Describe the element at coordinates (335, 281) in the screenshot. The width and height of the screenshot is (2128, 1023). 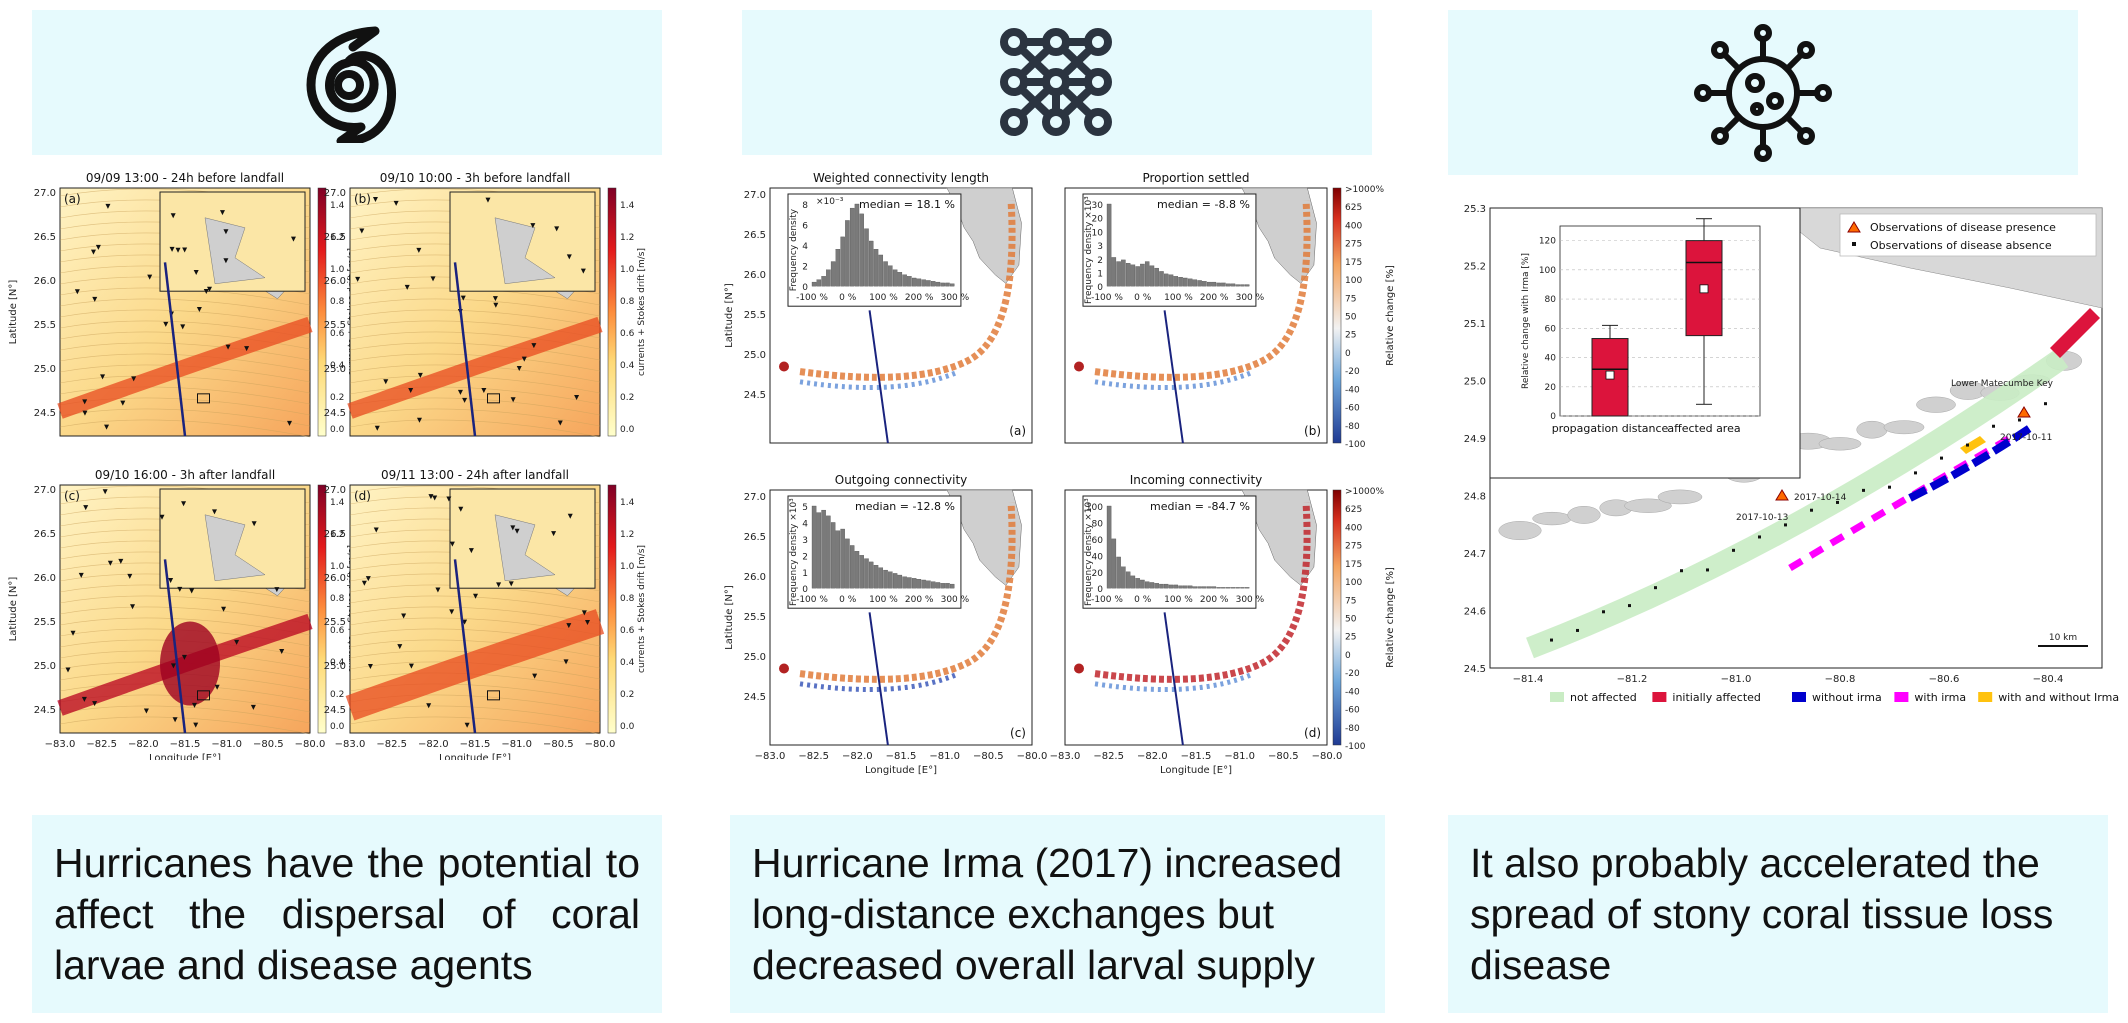
I see `lat-tick: 26.0` at that location.